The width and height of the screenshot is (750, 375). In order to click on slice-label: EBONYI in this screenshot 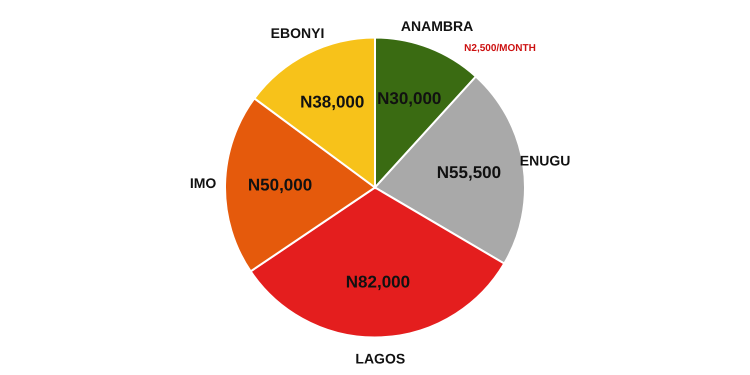, I will do `click(297, 32)`.